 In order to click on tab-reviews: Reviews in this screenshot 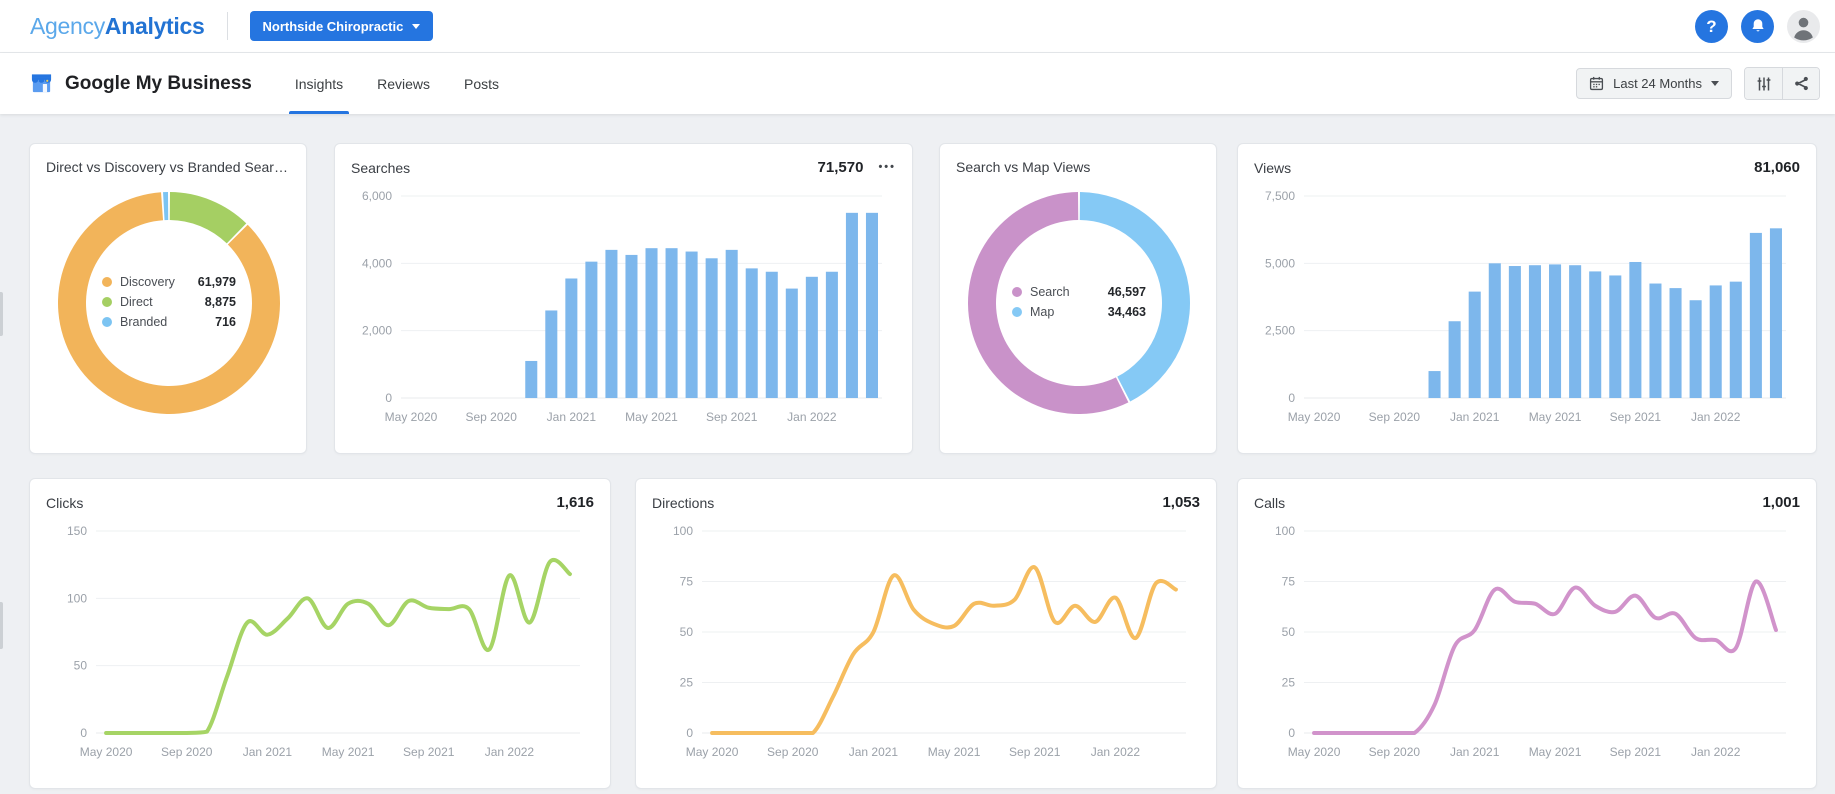, I will do `click(404, 83)`.